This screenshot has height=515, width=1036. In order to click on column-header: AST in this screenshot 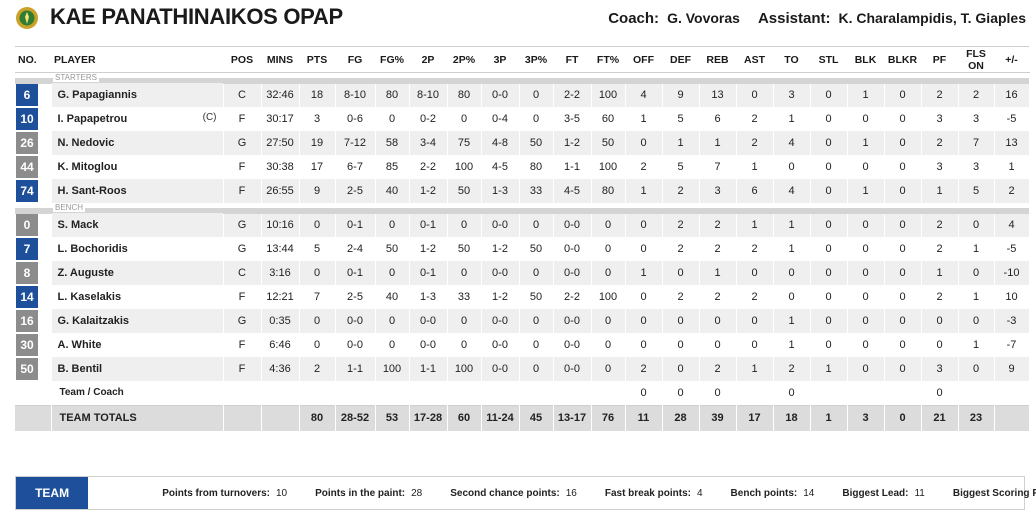, I will do `click(754, 59)`.